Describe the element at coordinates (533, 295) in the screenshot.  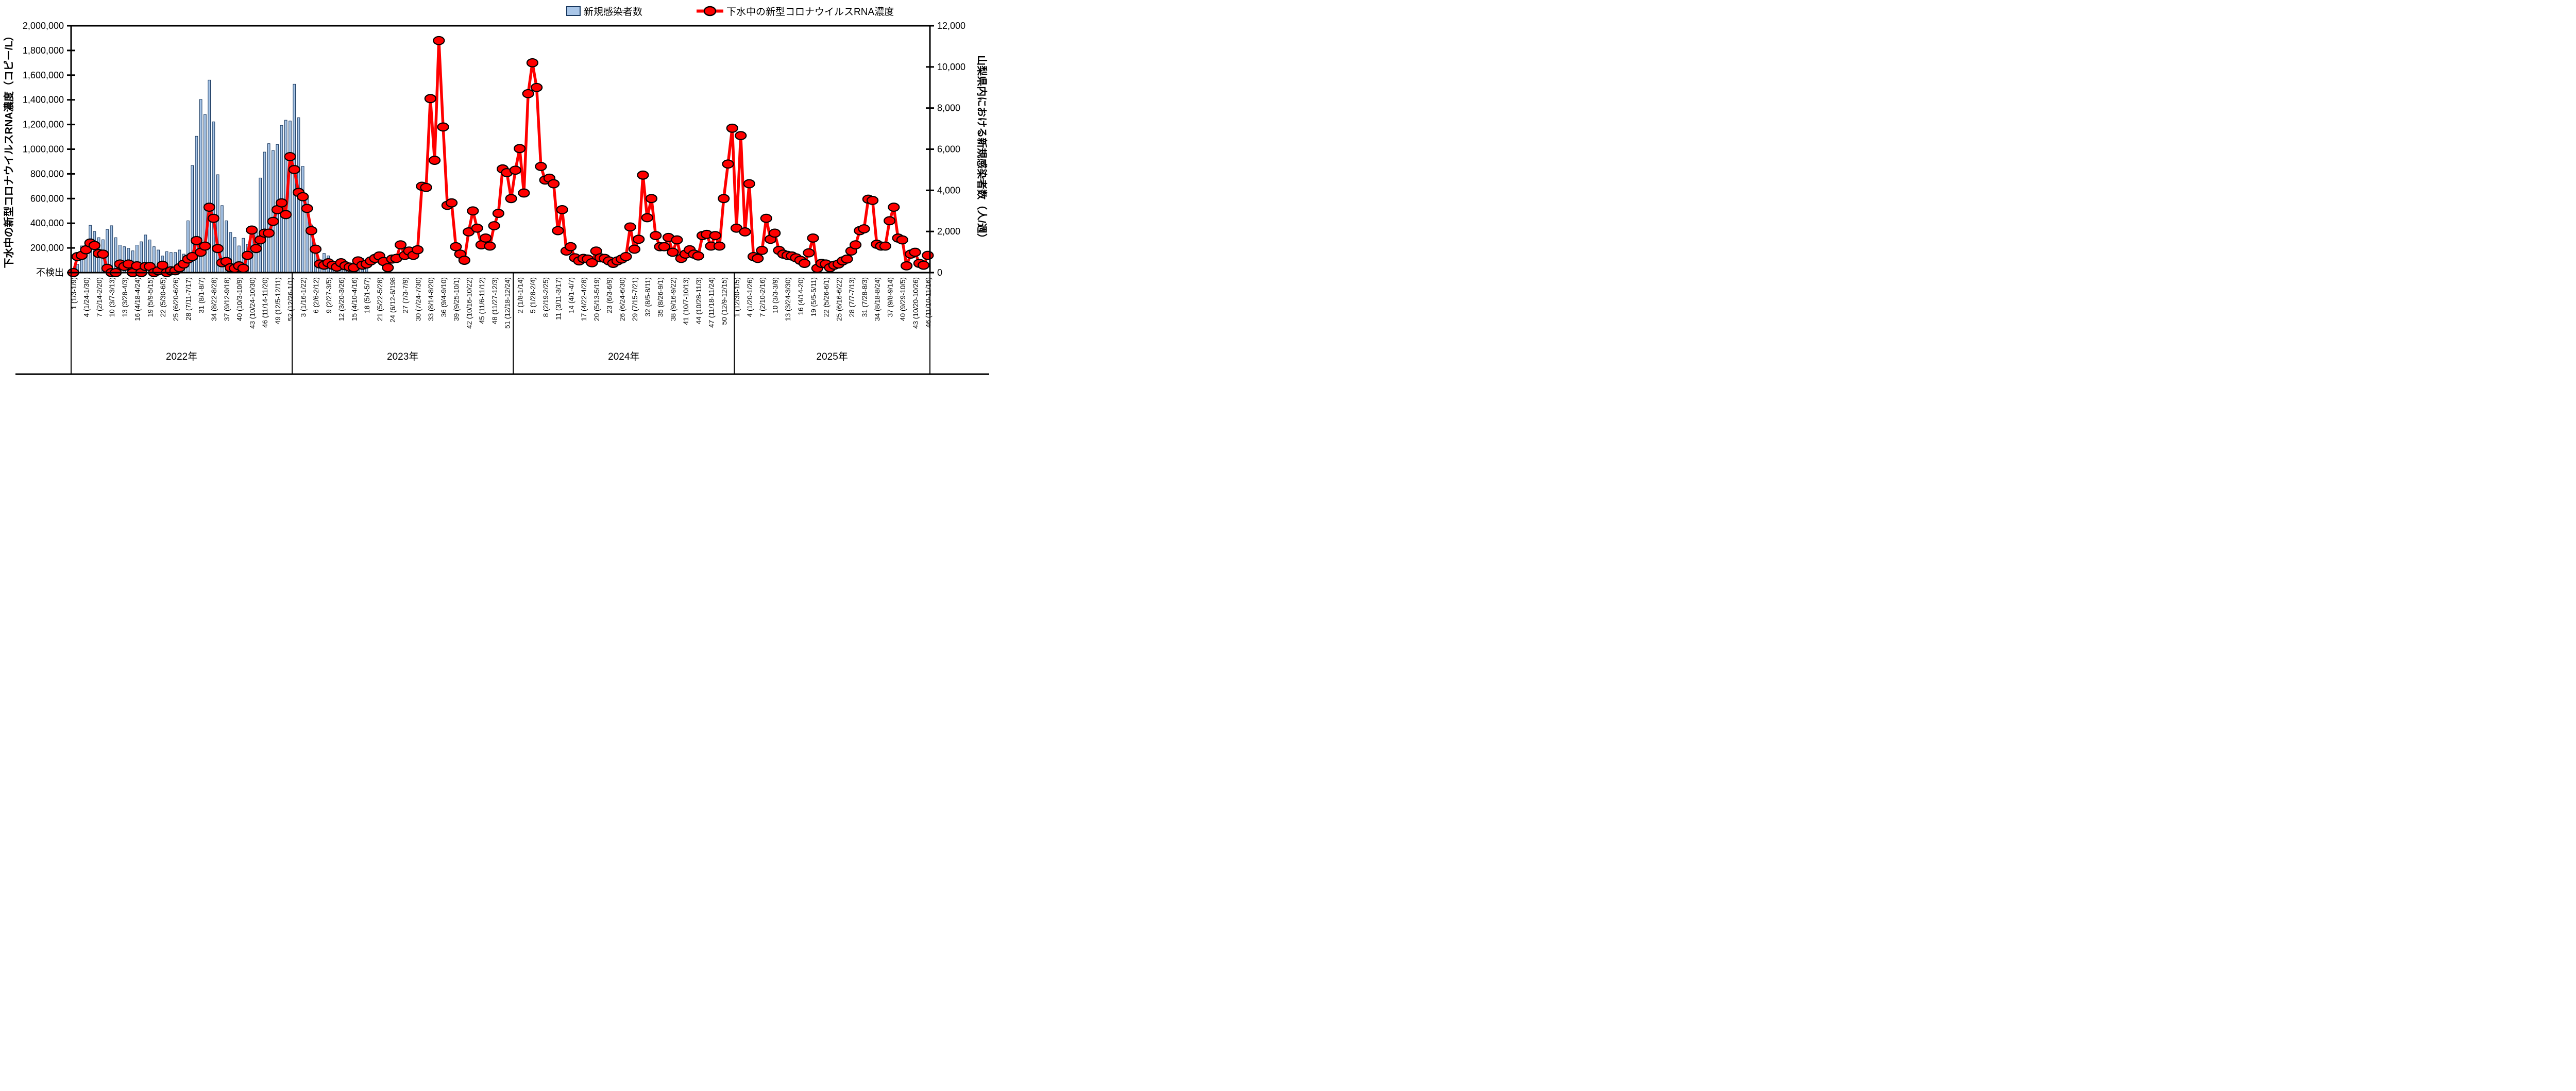
I see `x-tick-label: 5 (1/28-2/4)` at that location.